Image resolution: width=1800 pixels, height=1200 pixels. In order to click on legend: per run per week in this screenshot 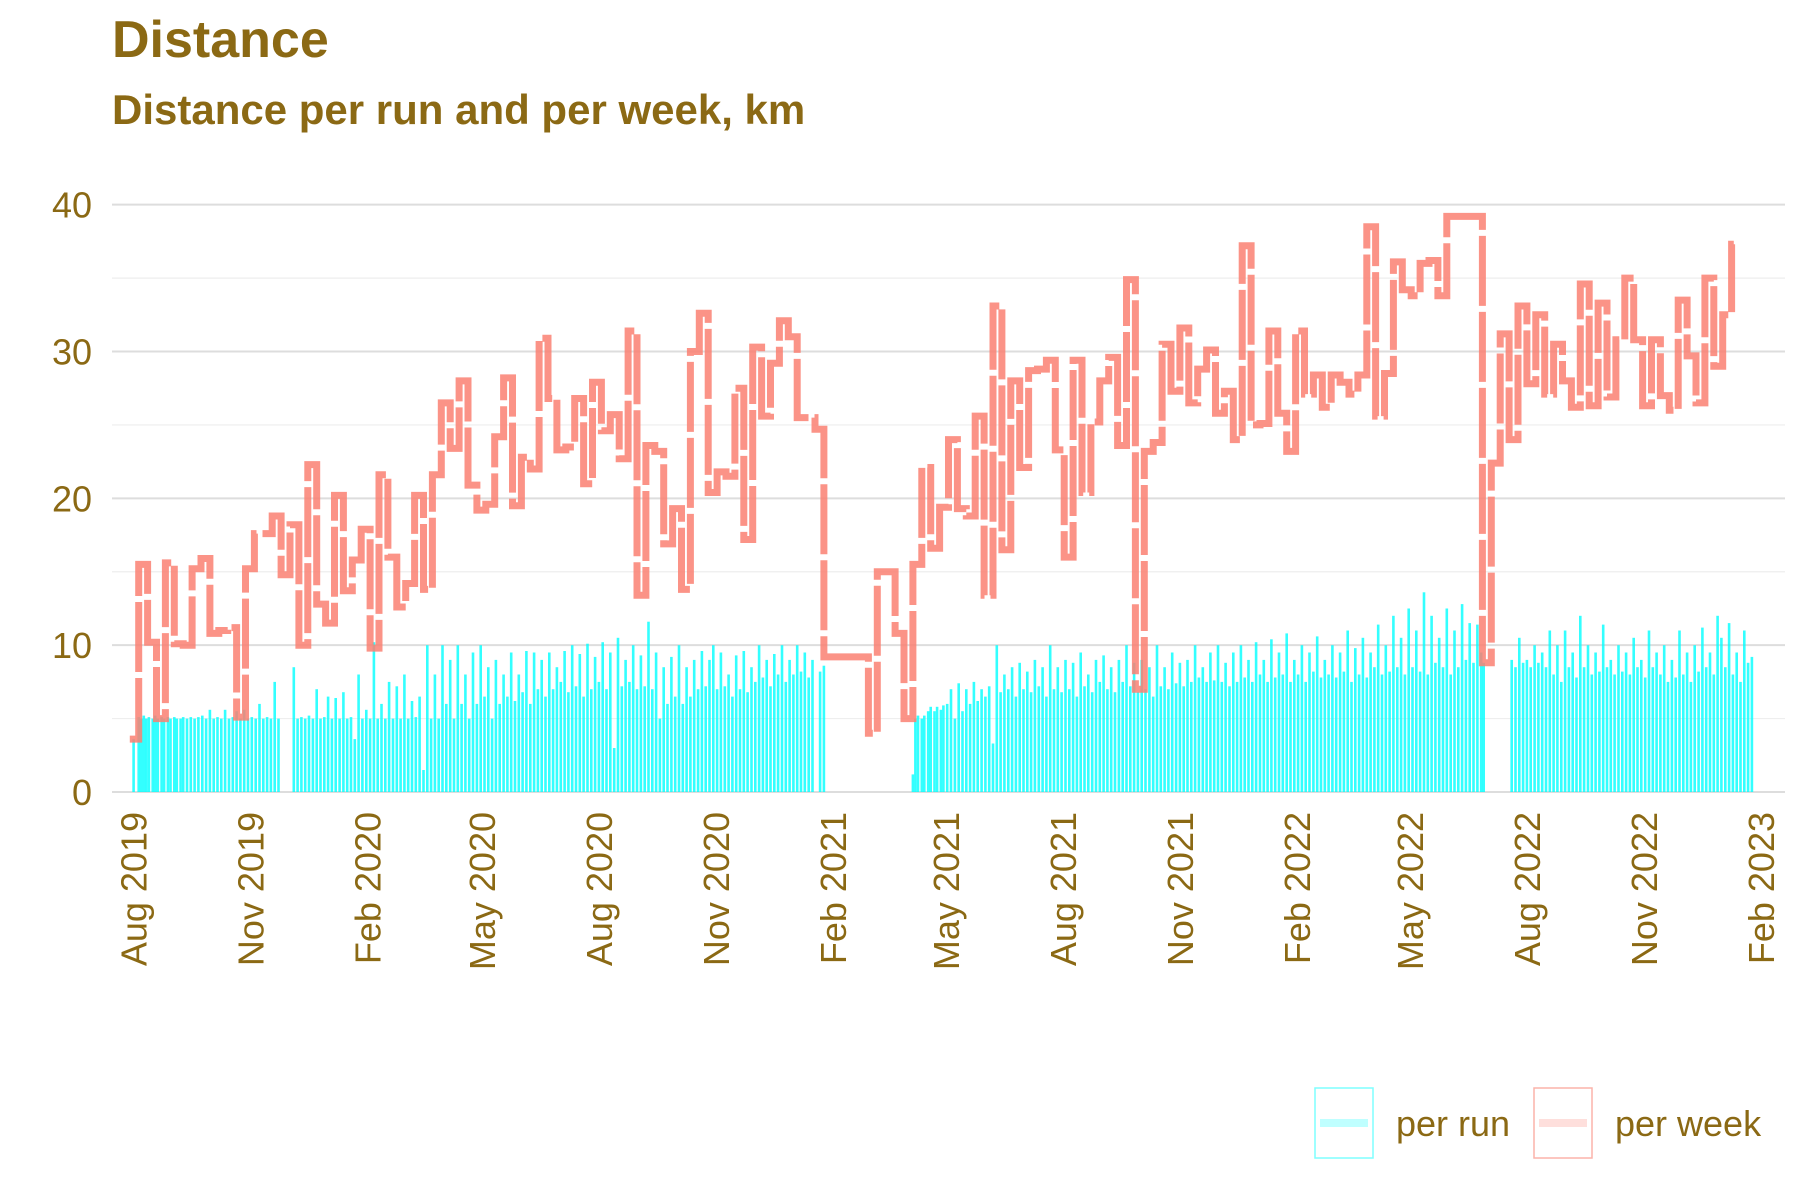, I will do `click(1538, 1123)`.